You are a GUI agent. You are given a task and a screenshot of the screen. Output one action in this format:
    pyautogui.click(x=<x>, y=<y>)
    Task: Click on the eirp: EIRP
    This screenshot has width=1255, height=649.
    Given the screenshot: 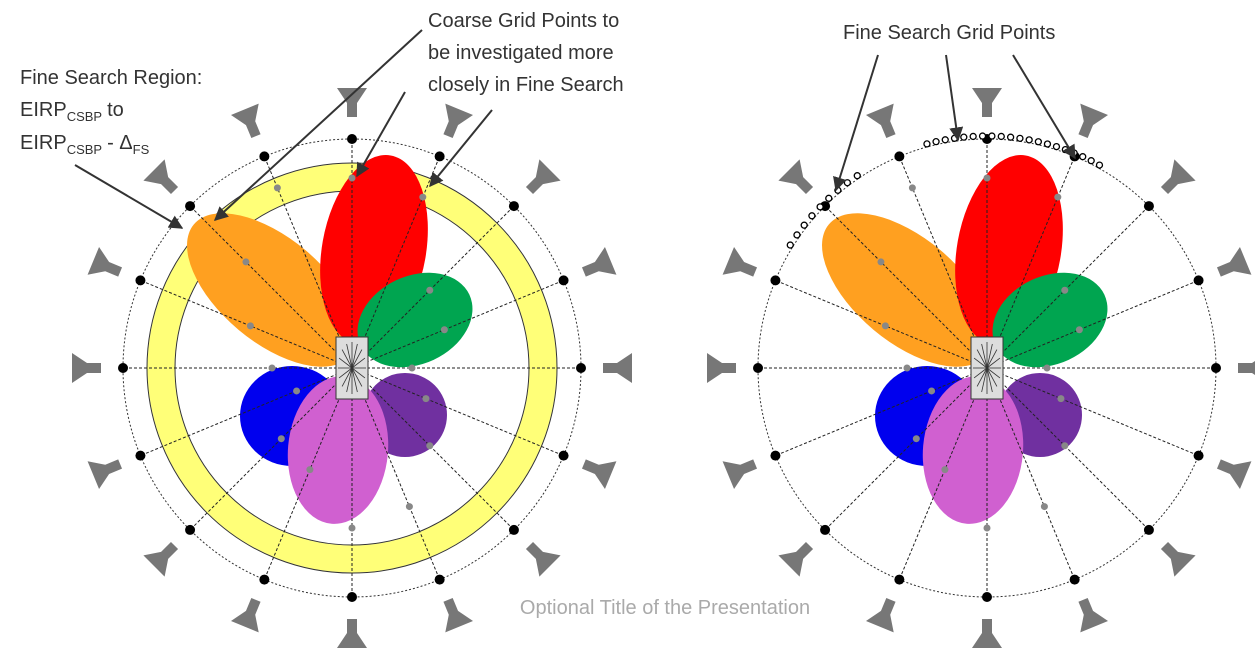 What is the action you would take?
    pyautogui.click(x=43, y=110)
    